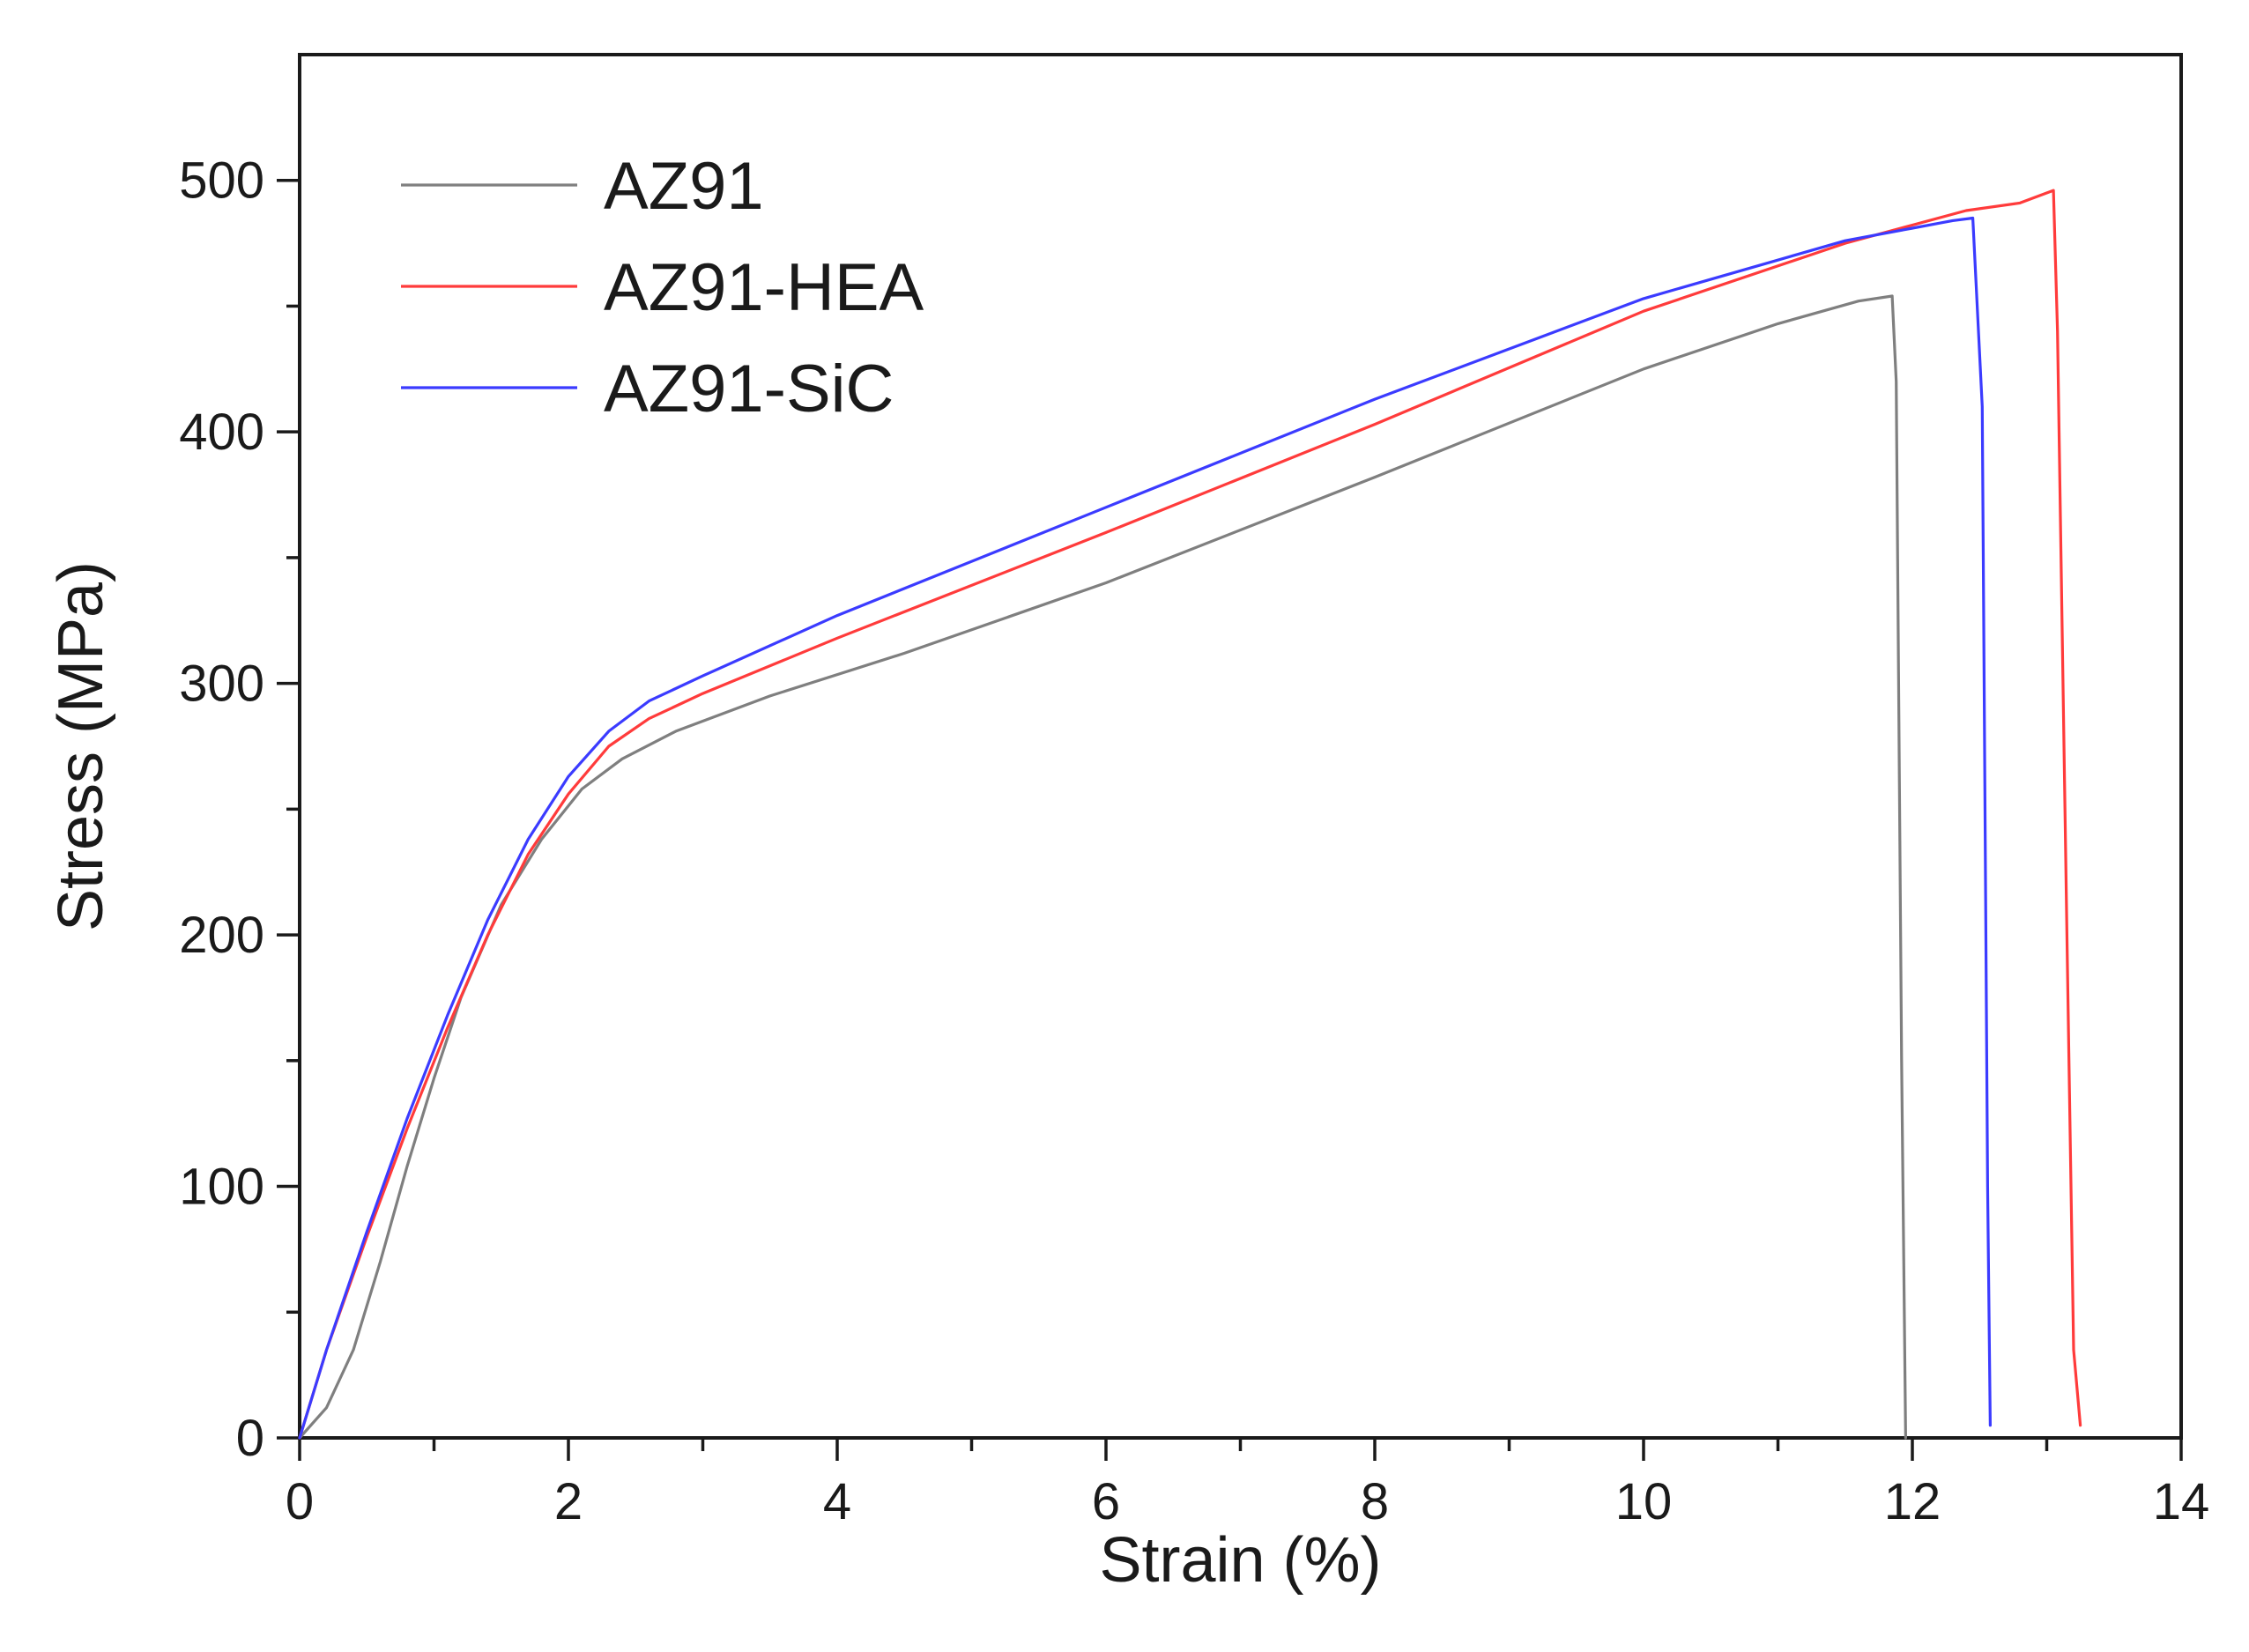 The image size is (2249, 1652). What do you see at coordinates (221, 1187) in the screenshot?
I see `y-tick-label: 100` at bounding box center [221, 1187].